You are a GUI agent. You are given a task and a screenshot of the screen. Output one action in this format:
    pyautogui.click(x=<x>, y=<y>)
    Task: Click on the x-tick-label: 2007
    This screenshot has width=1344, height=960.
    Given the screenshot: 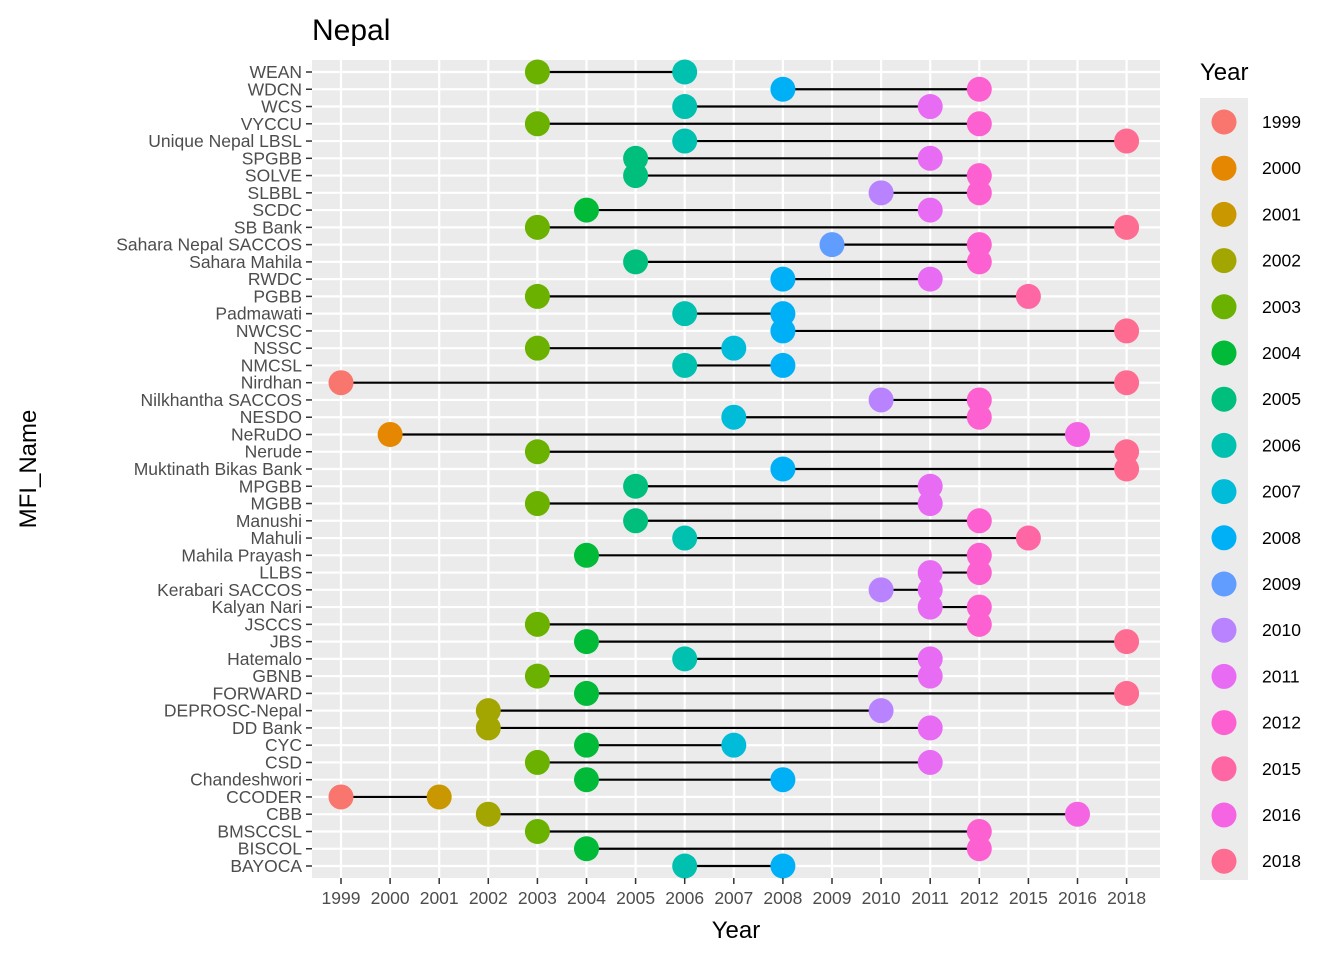 What is the action you would take?
    pyautogui.click(x=733, y=898)
    